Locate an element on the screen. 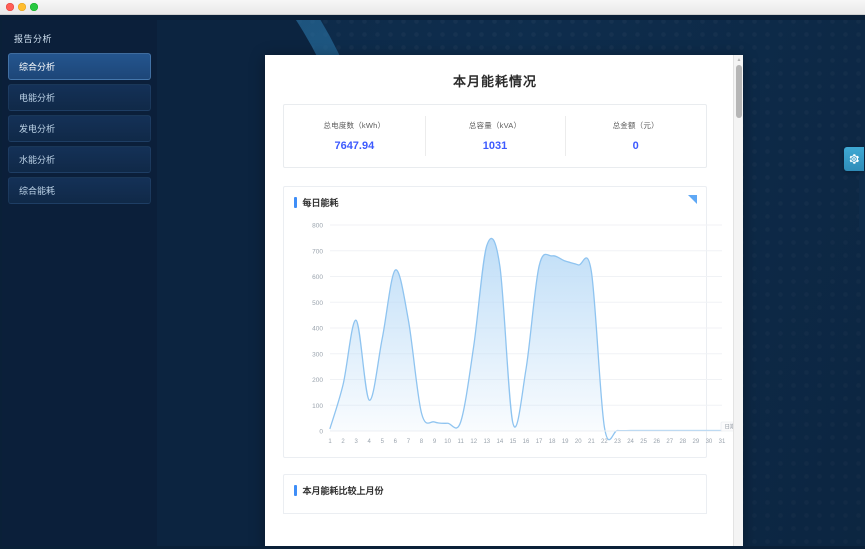  svg-text: 700 is located at coordinates (317, 251).